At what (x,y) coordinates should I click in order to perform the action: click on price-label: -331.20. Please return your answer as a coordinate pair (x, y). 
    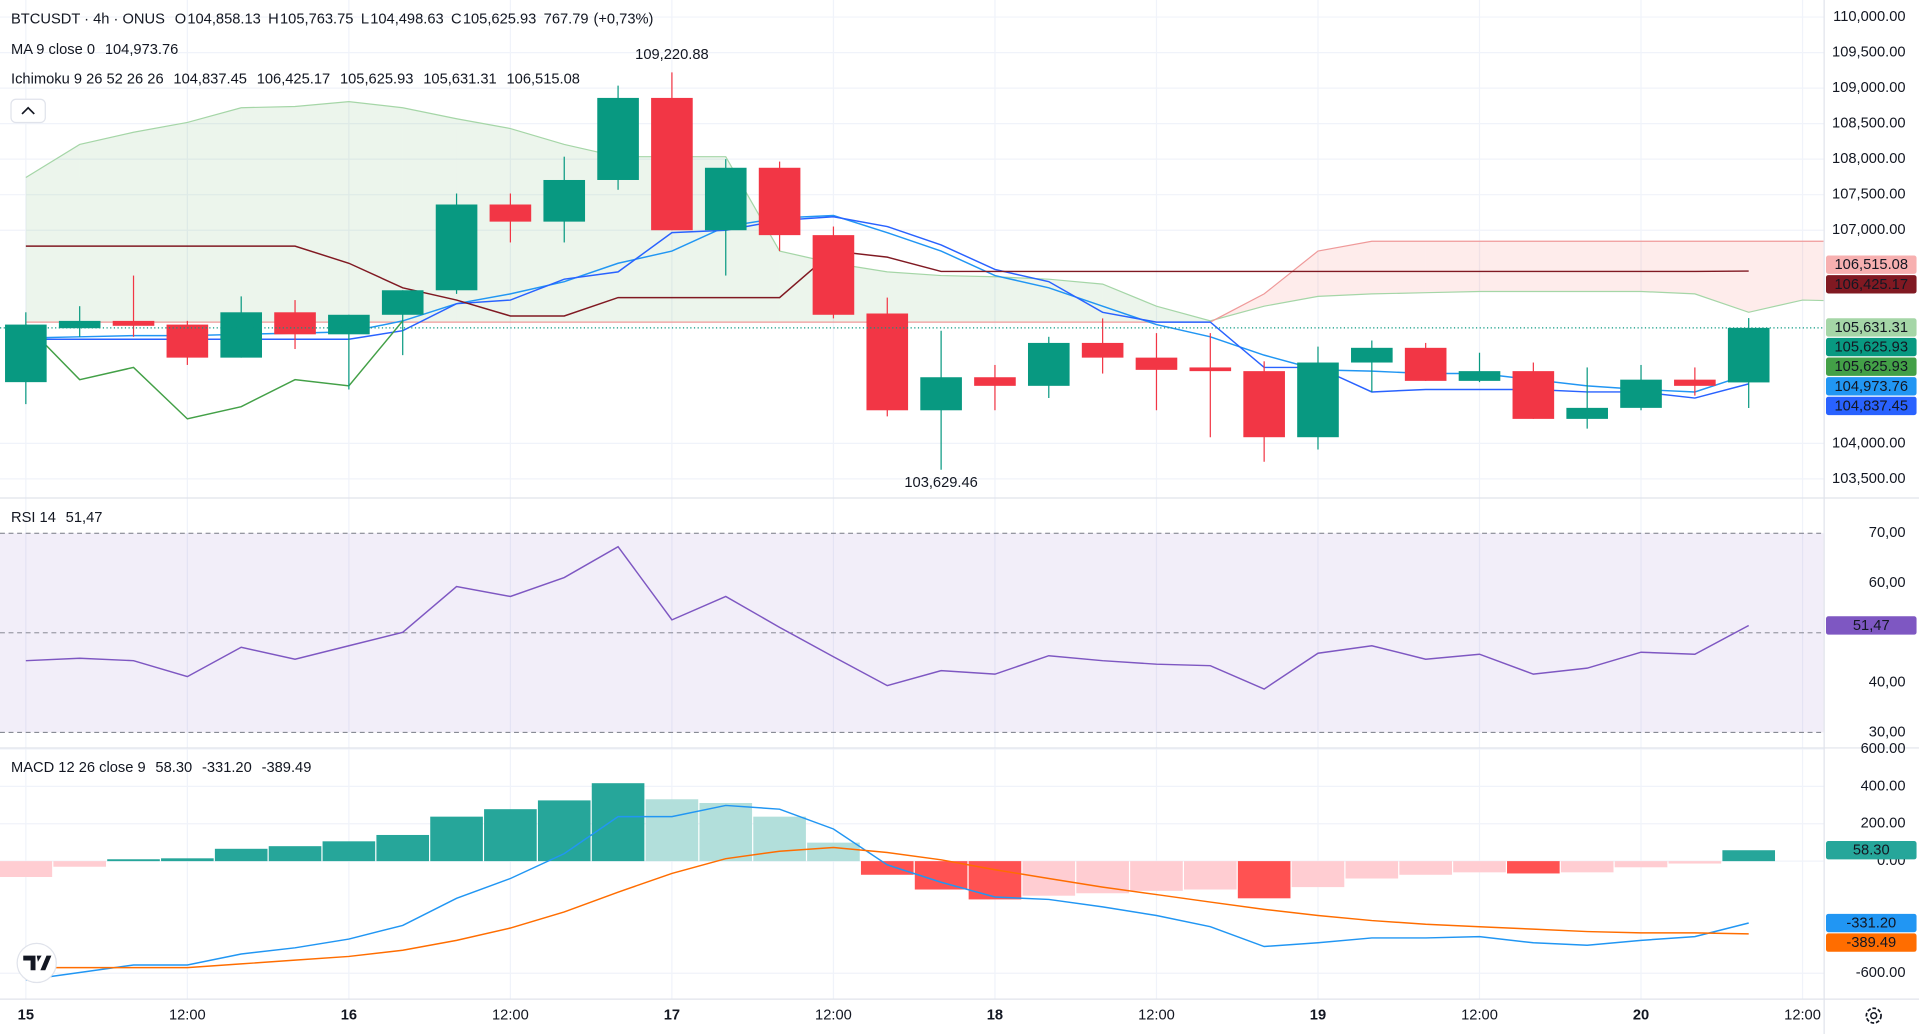
    Looking at the image, I should click on (1871, 923).